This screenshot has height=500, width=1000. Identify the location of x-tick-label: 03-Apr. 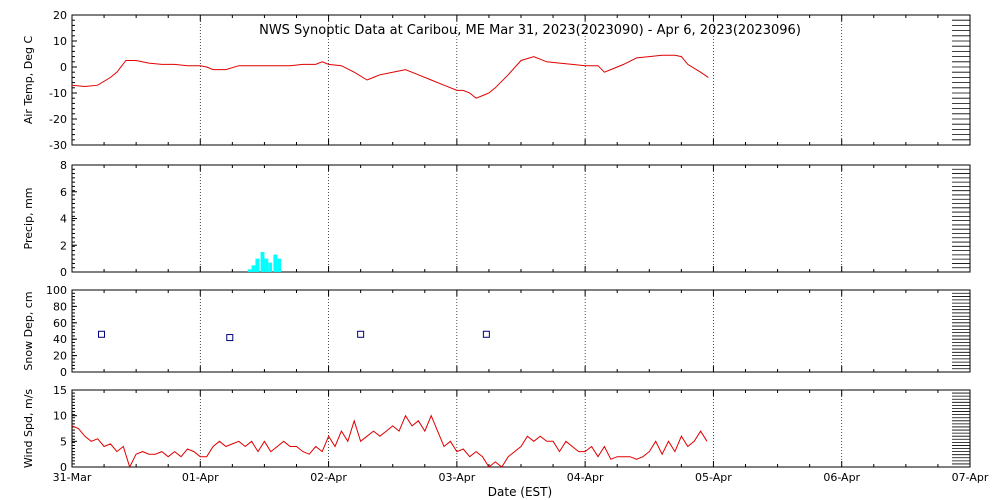
(456, 477).